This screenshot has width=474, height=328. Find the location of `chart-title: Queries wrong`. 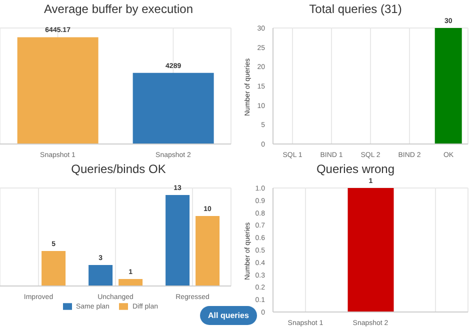

chart-title: Queries wrong is located at coordinates (355, 169).